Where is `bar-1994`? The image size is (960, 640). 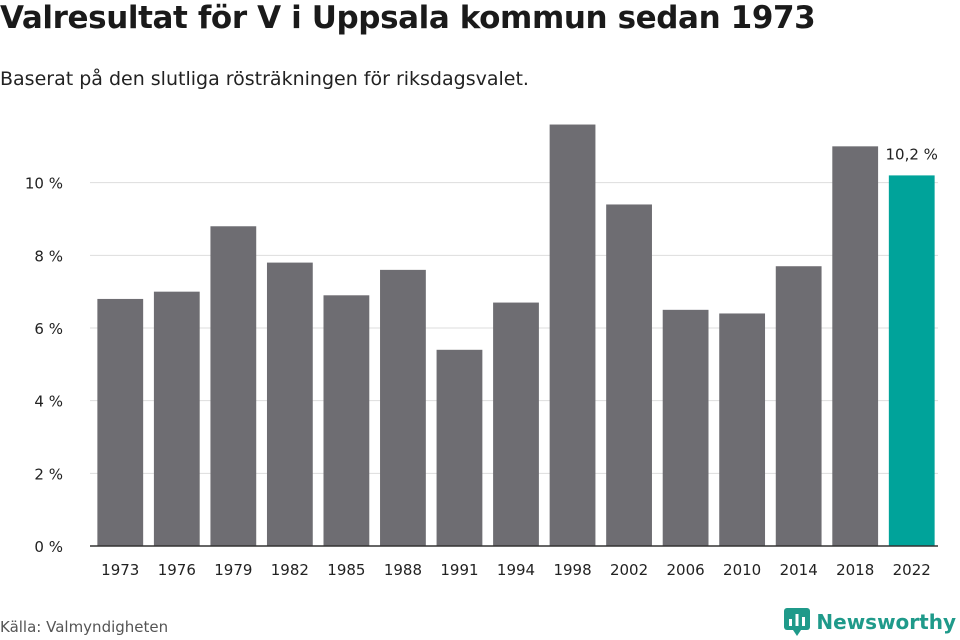 bar-1994 is located at coordinates (516, 424).